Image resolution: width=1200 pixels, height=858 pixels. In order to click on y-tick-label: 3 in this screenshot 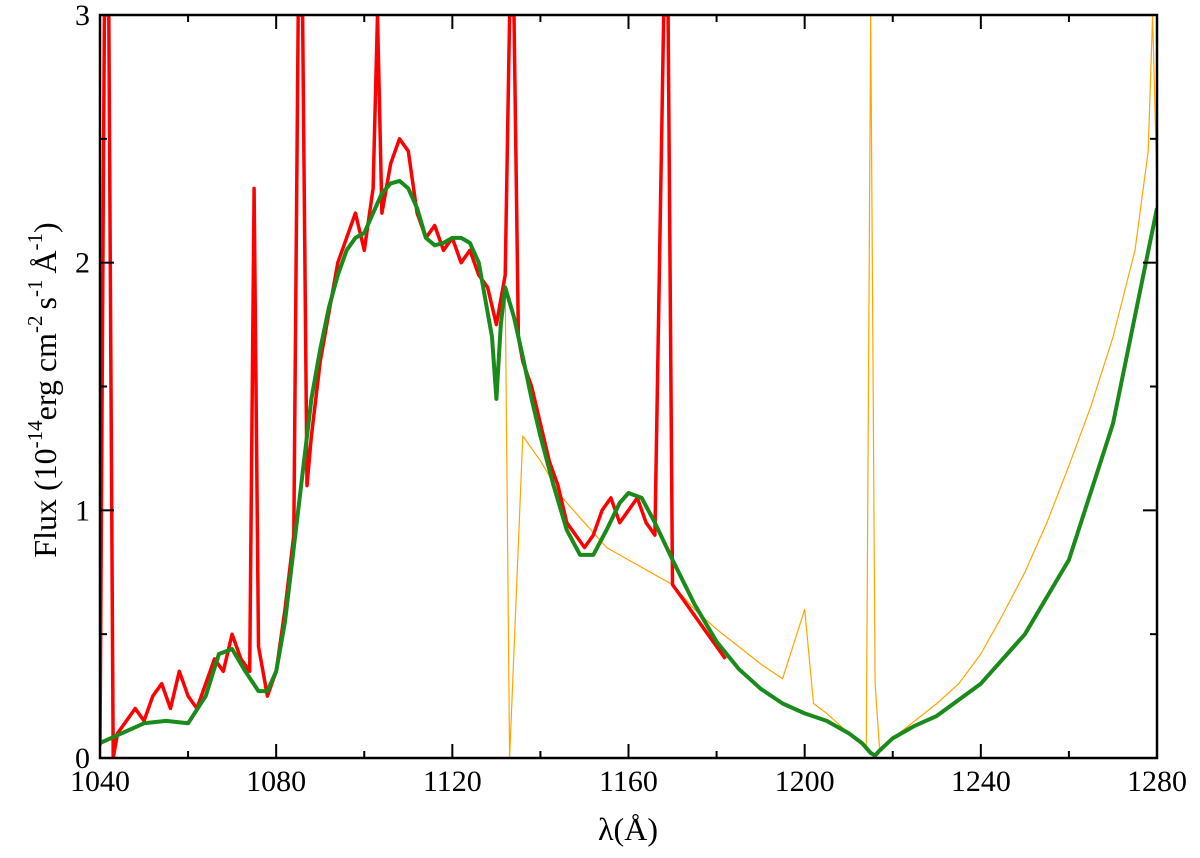, I will do `click(82, 16)`.